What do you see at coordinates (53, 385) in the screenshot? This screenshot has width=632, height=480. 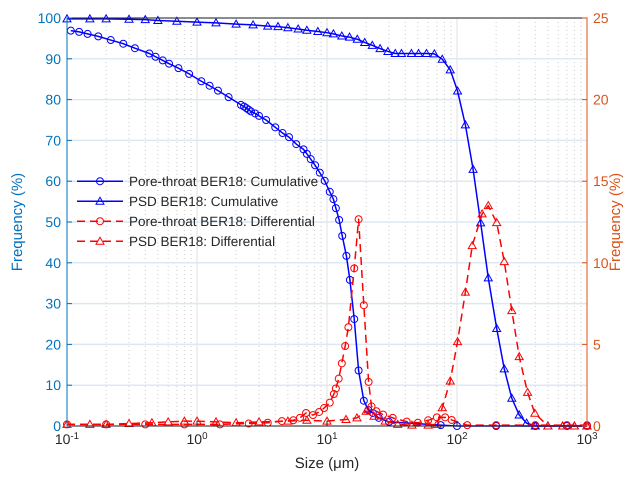 I see `y-tick-label: 10` at bounding box center [53, 385].